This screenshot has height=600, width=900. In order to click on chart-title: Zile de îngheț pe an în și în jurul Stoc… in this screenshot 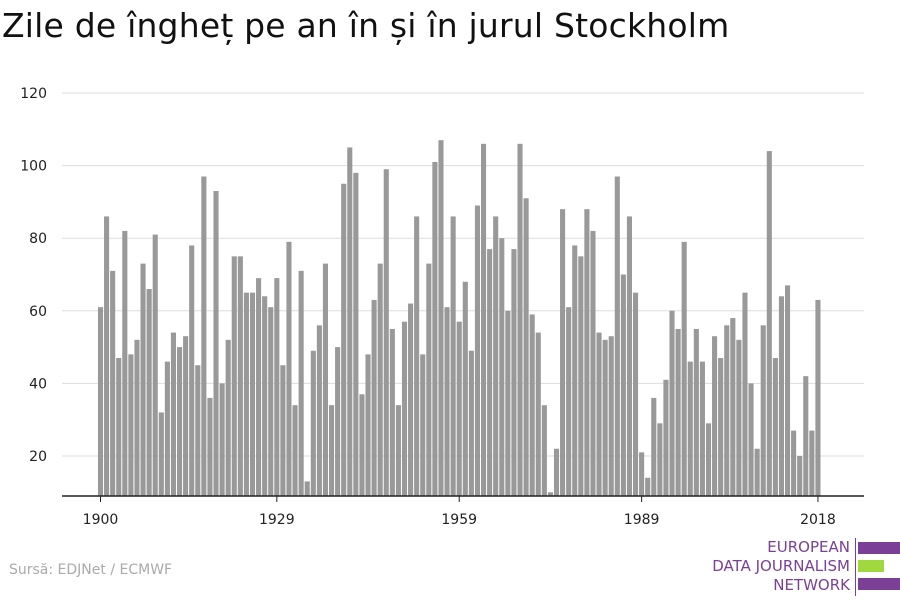, I will do `click(366, 25)`.